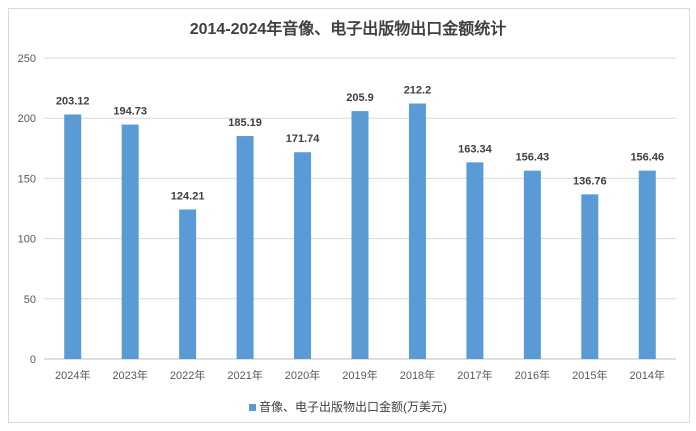  Describe the element at coordinates (252, 408) in the screenshot. I see `legend-swatch` at that location.